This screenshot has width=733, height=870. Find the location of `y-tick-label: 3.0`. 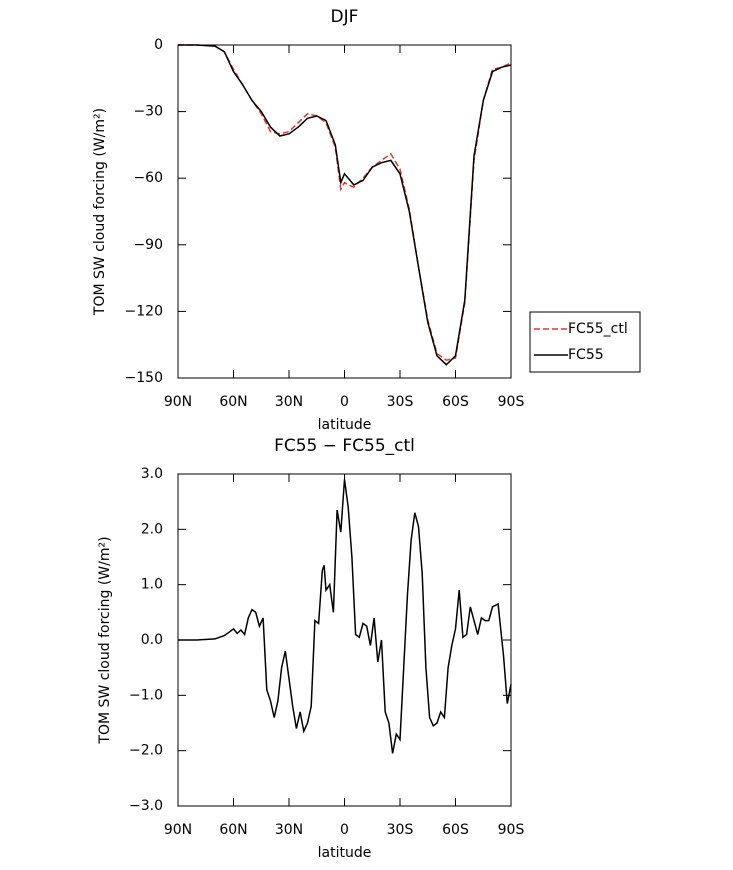

y-tick-label: 3.0 is located at coordinates (152, 474).